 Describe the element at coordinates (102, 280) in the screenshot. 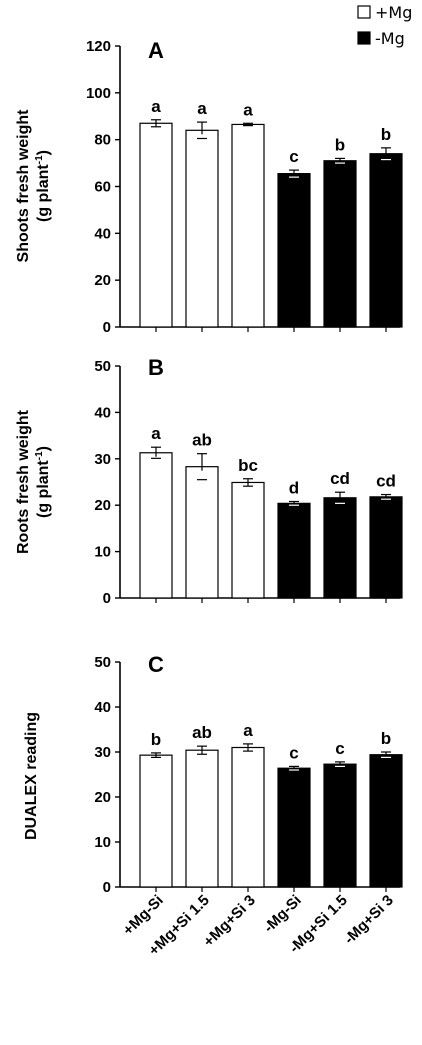

I see `y-tick-label-a: 20` at that location.